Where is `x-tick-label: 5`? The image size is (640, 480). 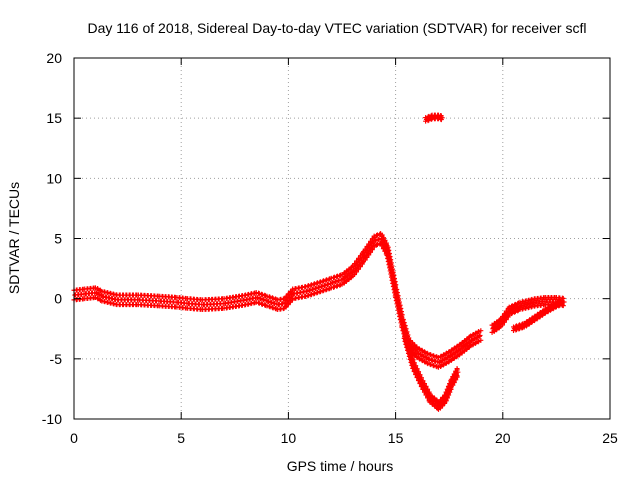 x-tick-label: 5 is located at coordinates (181, 438).